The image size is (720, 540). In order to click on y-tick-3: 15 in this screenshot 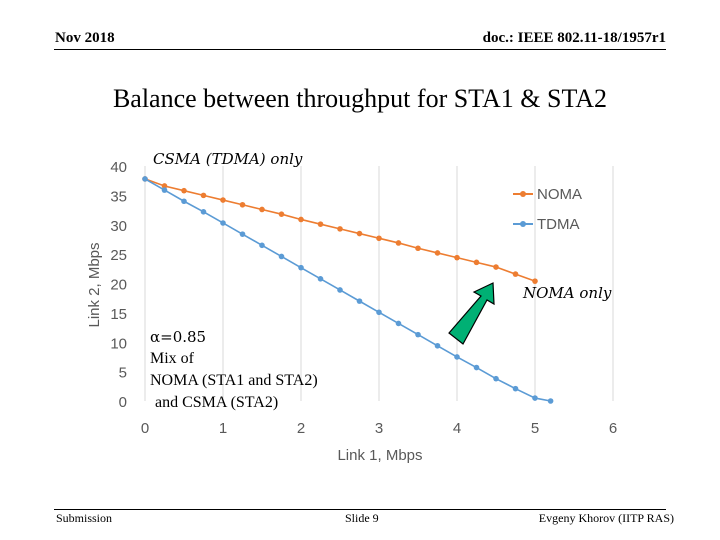, I will do `click(118, 314)`.